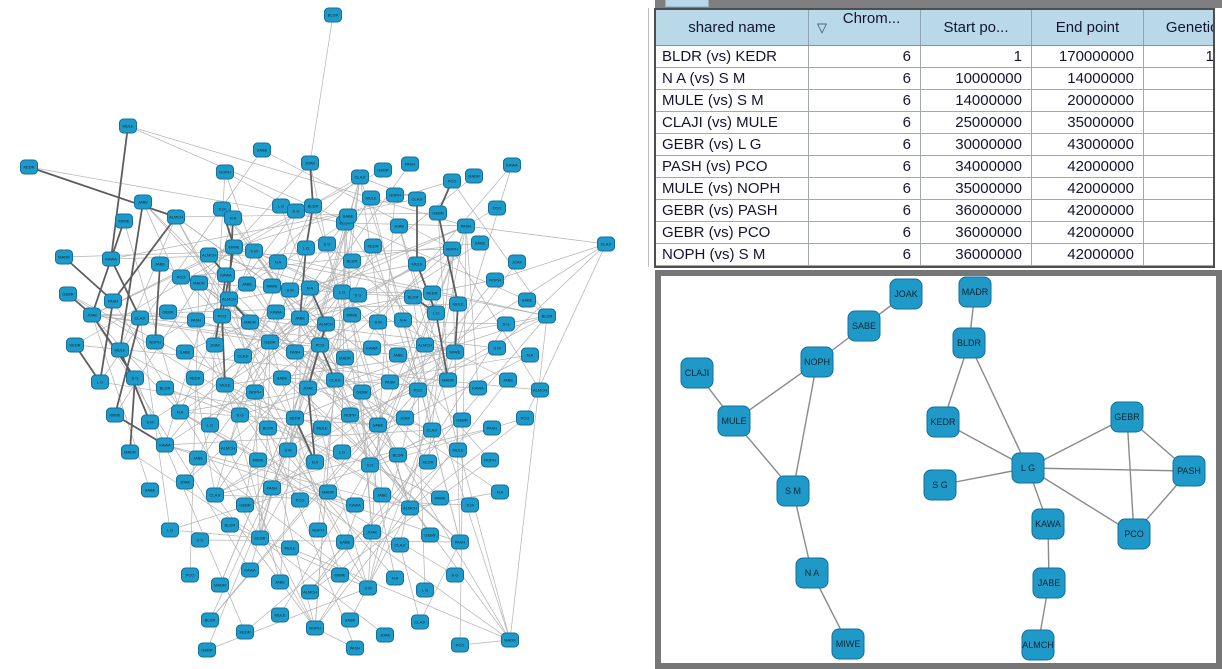  What do you see at coordinates (822, 27) in the screenshot?
I see `filter-icon: ▽` at bounding box center [822, 27].